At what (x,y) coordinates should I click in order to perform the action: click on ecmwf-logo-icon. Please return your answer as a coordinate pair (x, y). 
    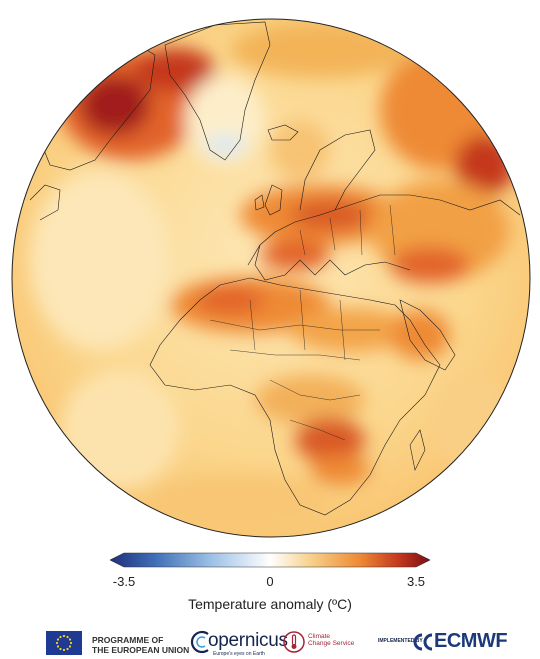
    Looking at the image, I should click on (423, 642).